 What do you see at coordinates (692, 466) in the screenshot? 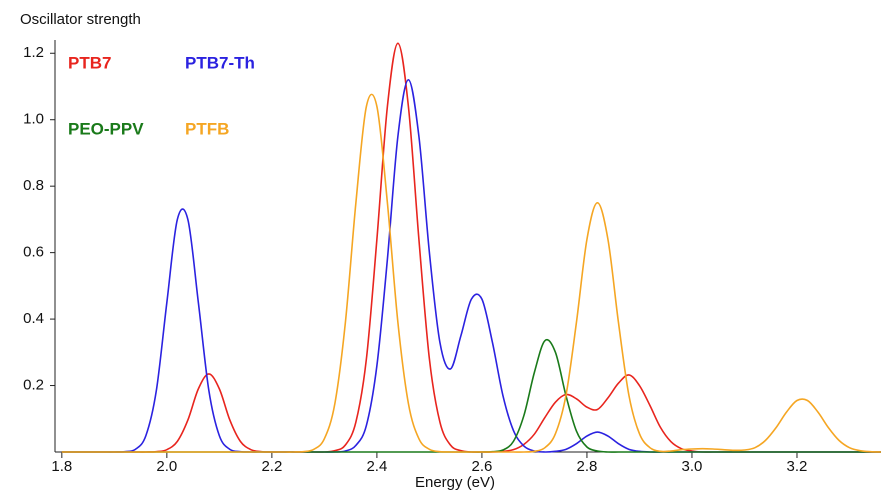
I see `x-tick-label: 3.0` at bounding box center [692, 466].